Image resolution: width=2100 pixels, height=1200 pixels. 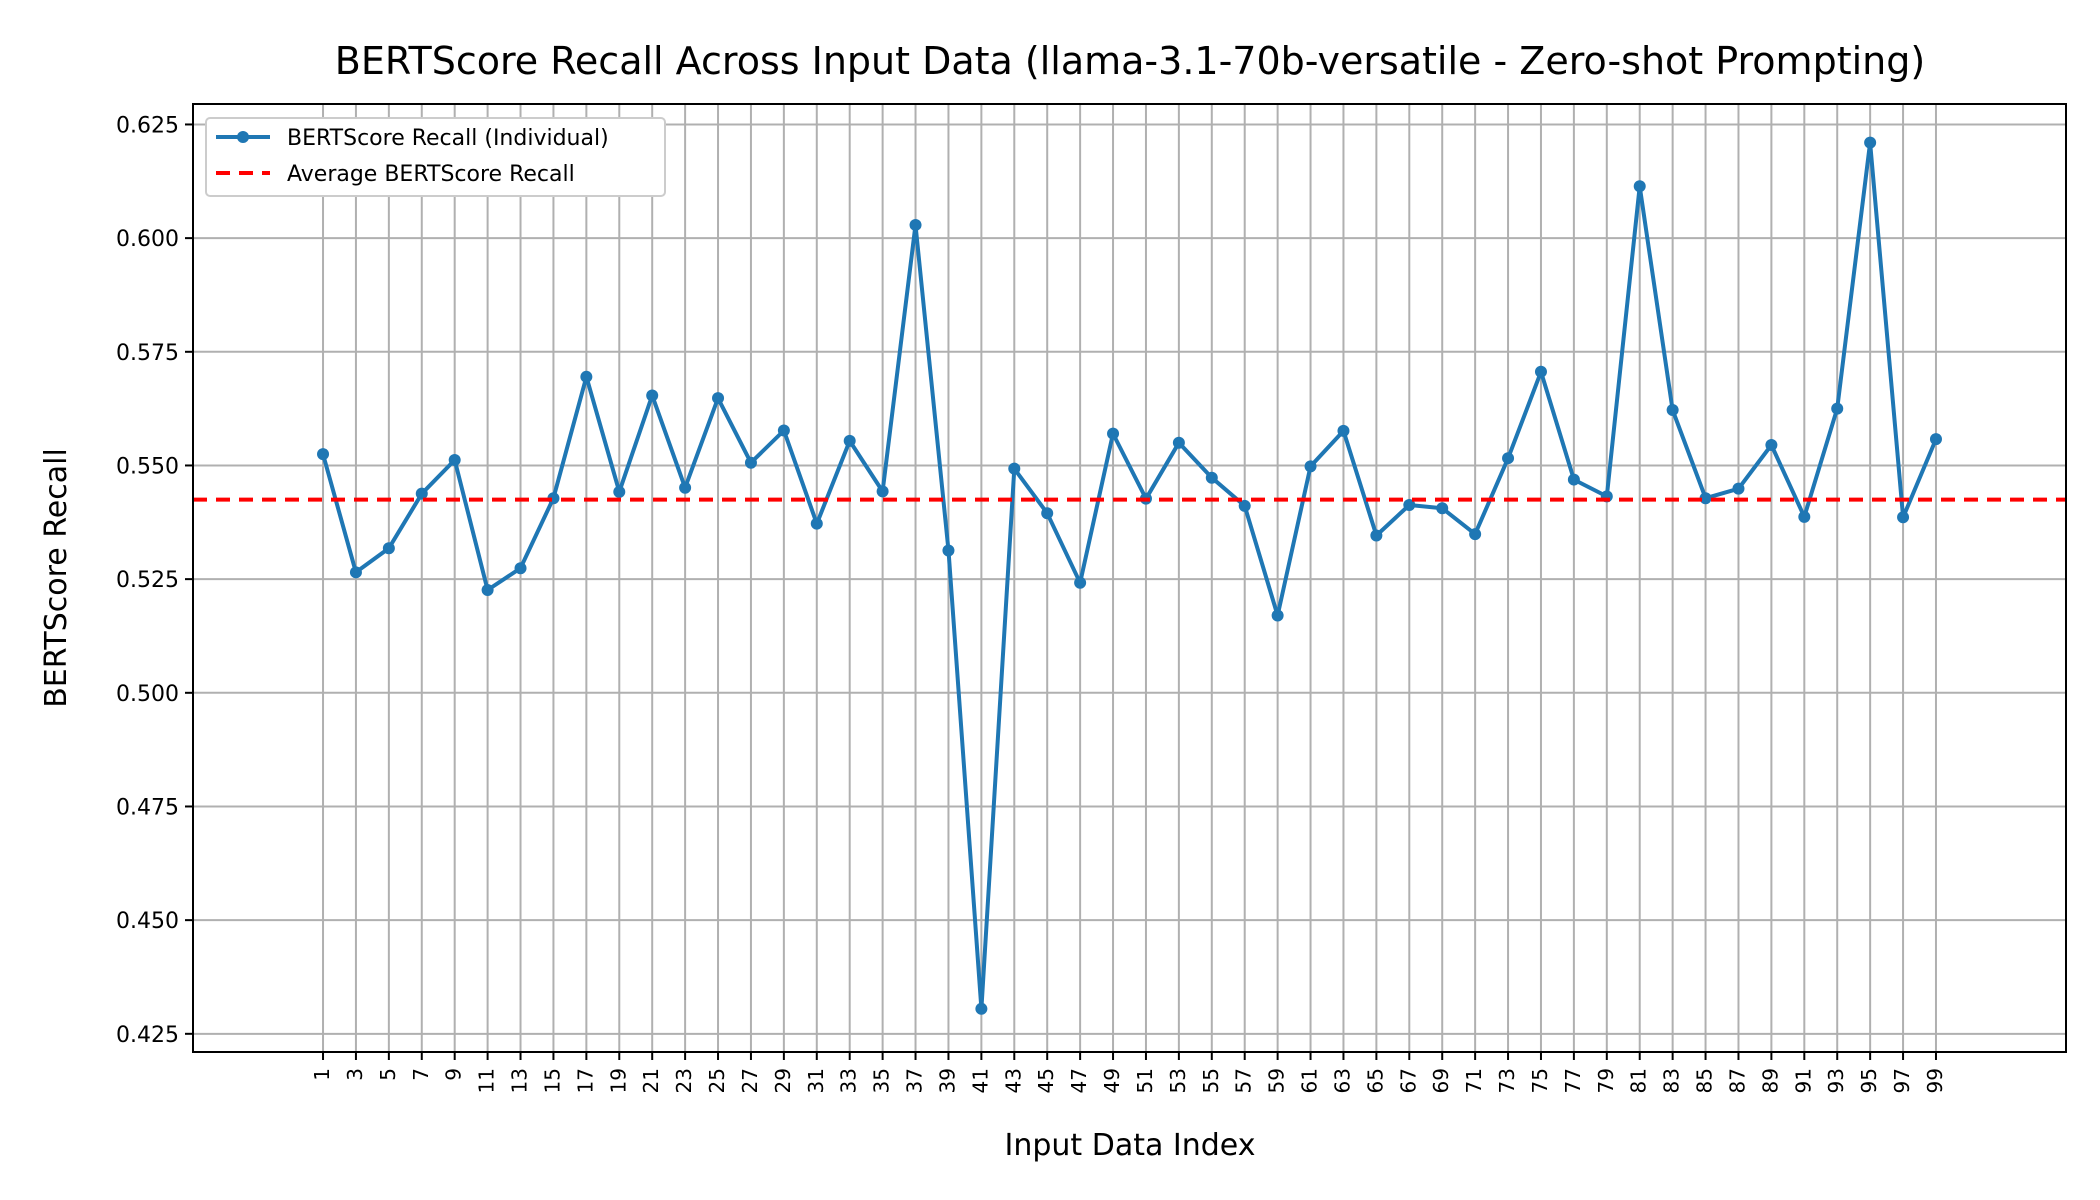 What do you see at coordinates (1639, 1080) in the screenshot?
I see `x-tick-label: 81` at bounding box center [1639, 1080].